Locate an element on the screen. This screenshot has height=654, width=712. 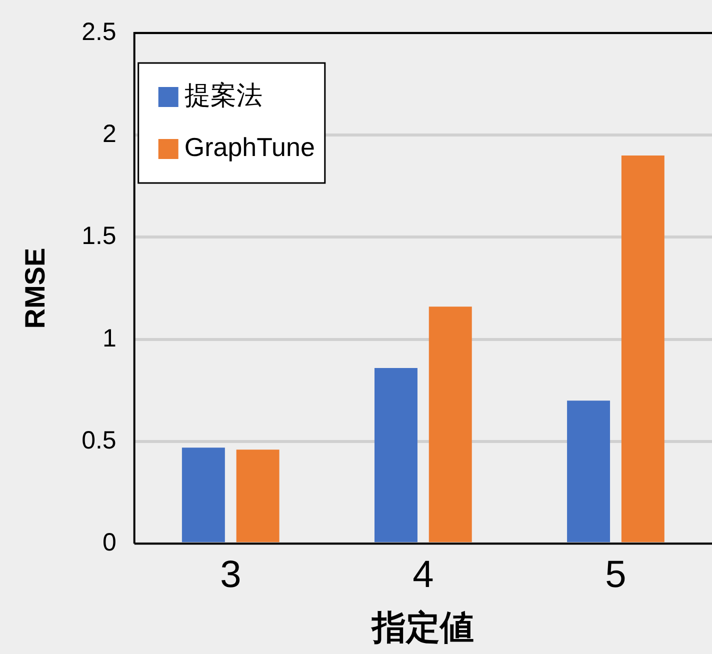
y-tick-label: 0 is located at coordinates (109, 542).